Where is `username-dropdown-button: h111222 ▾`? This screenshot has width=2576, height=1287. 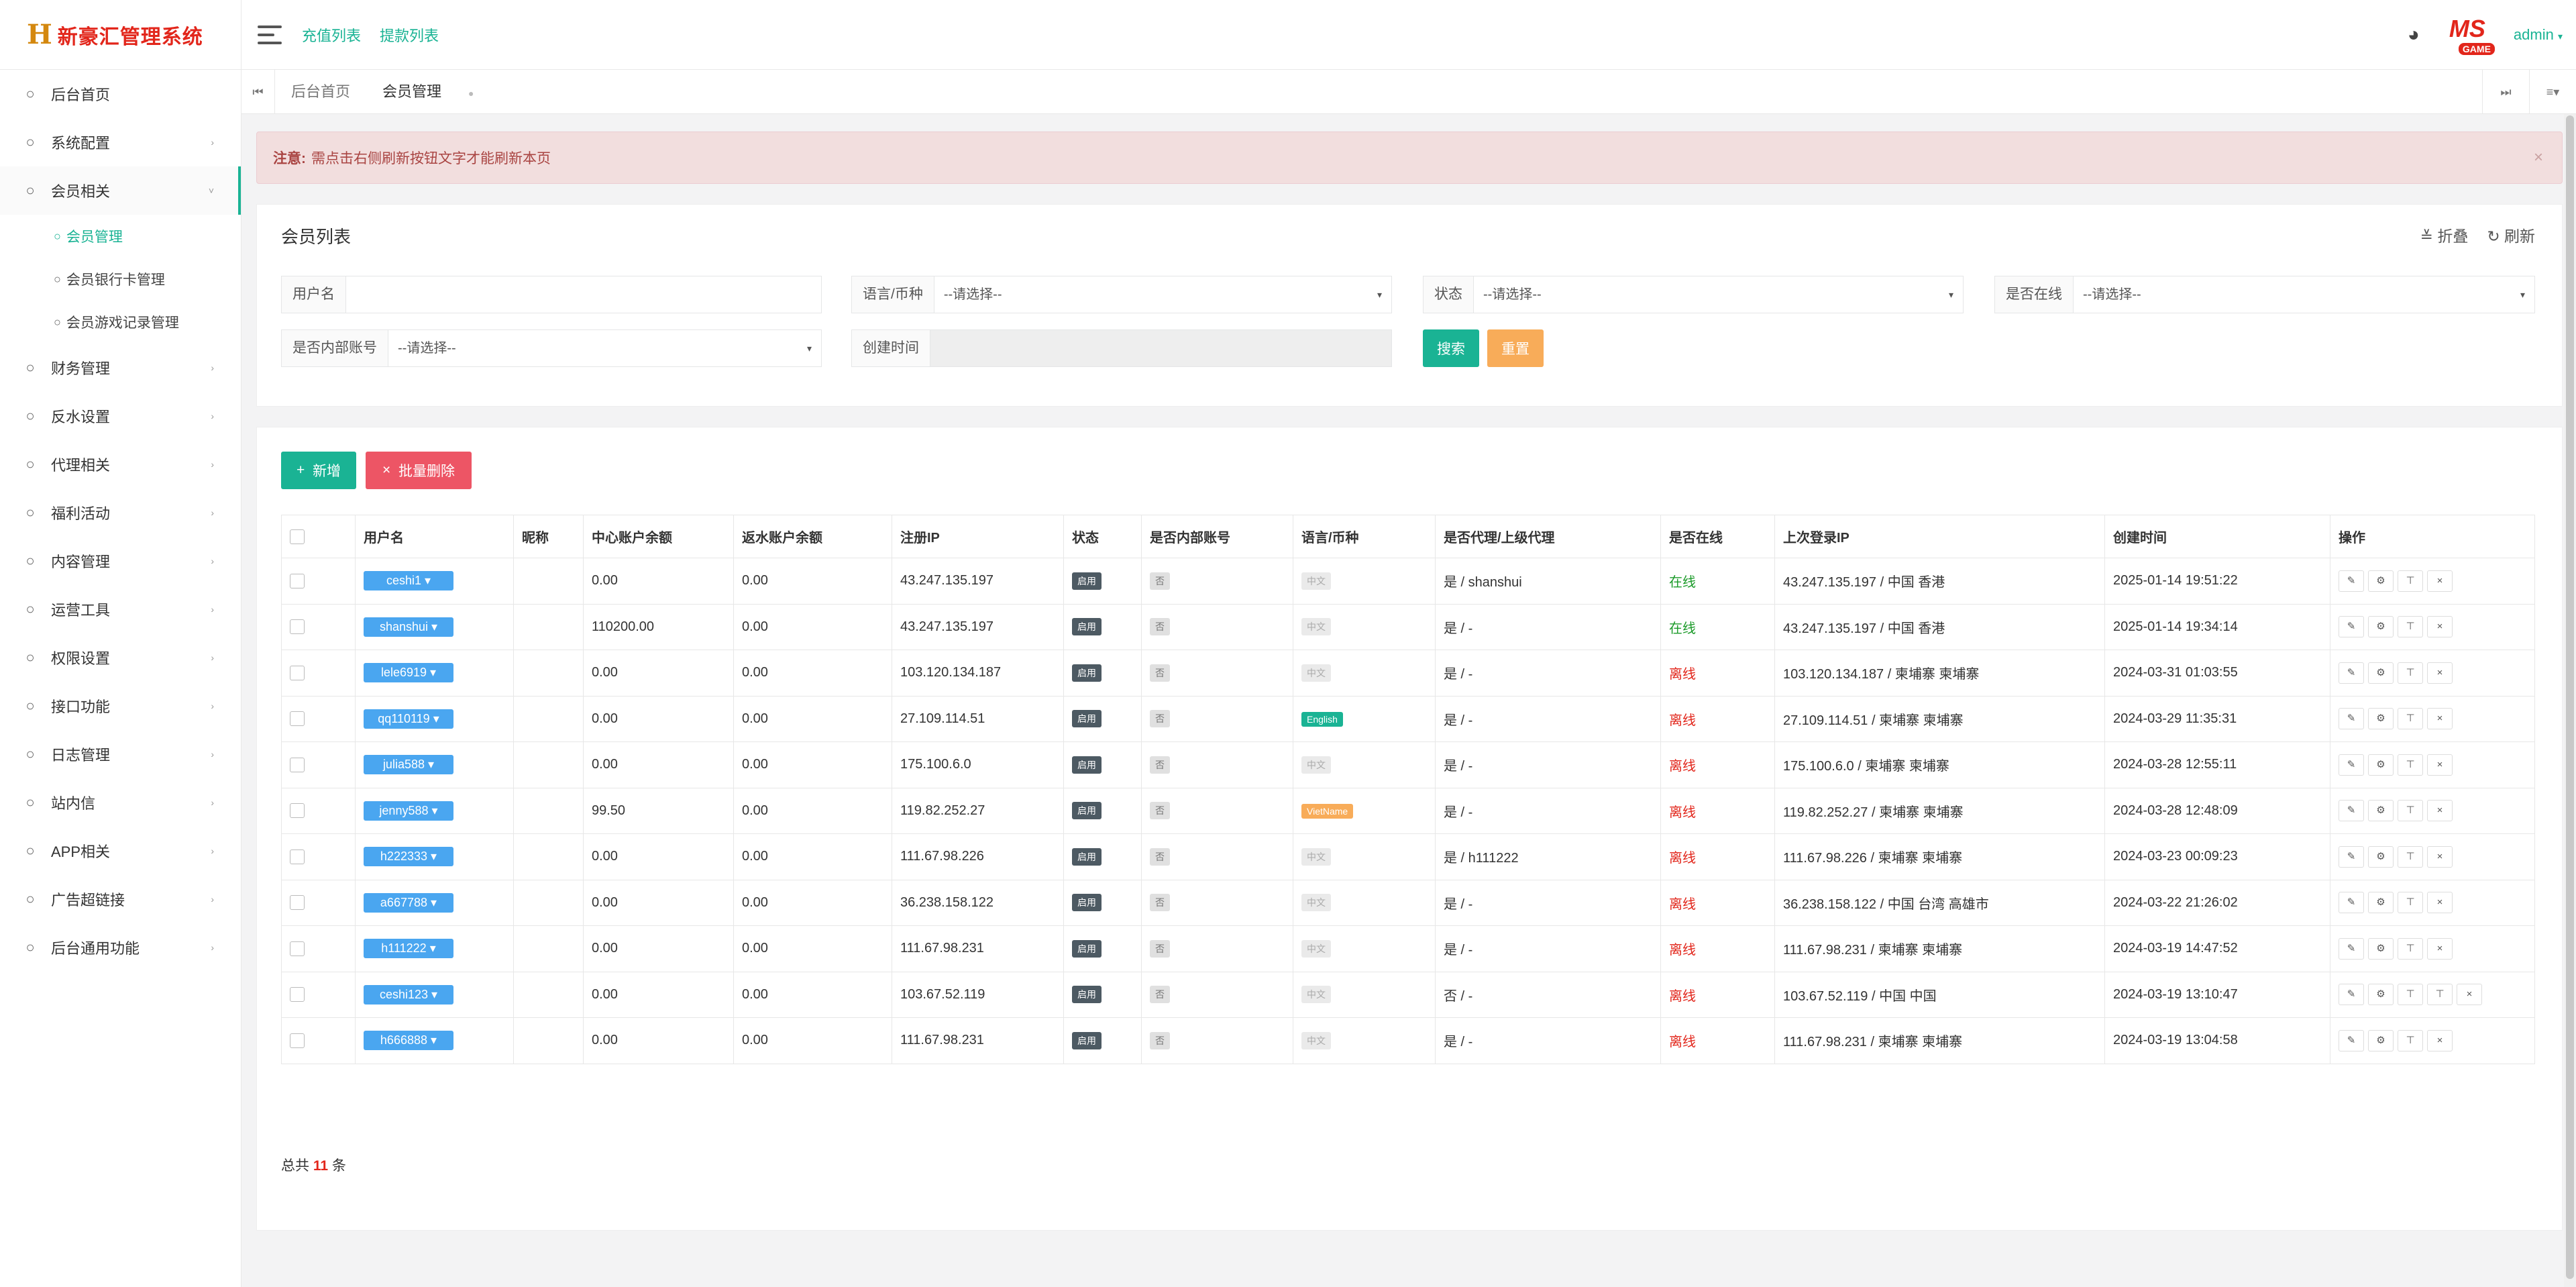
username-dropdown-button: h111222 ▾ is located at coordinates (408, 949).